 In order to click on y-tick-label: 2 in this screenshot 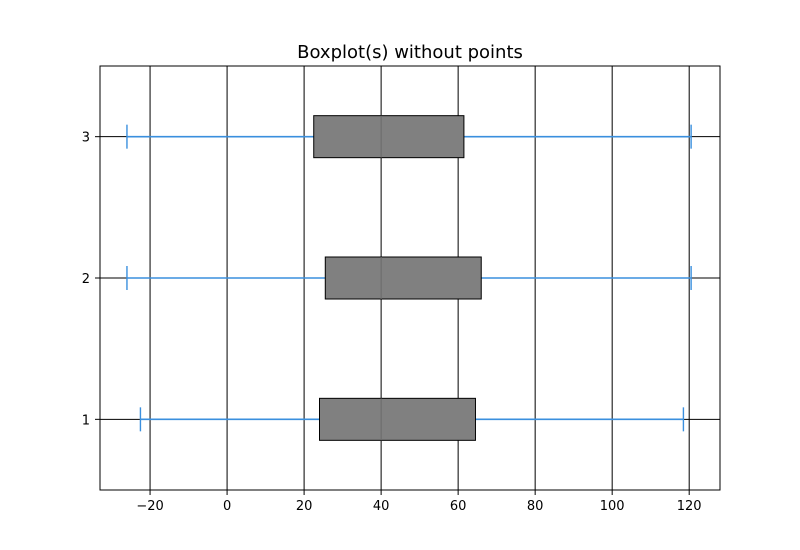, I will do `click(86, 279)`.